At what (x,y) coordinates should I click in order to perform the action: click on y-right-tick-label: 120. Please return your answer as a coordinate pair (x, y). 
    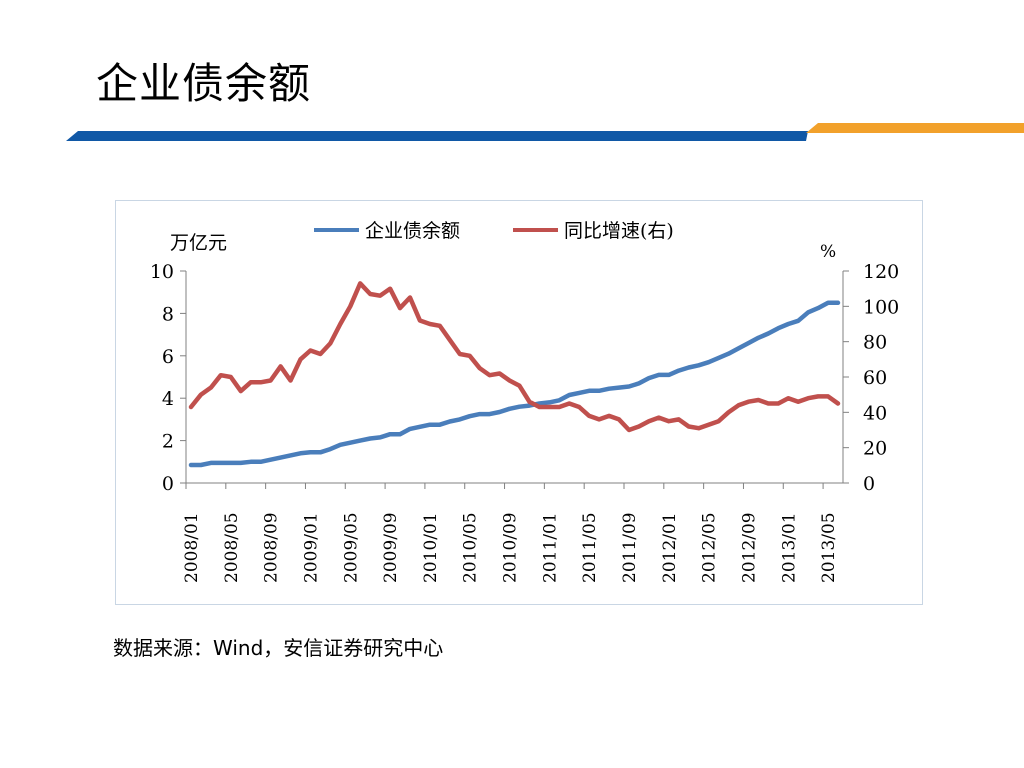
    Looking at the image, I should click on (881, 272).